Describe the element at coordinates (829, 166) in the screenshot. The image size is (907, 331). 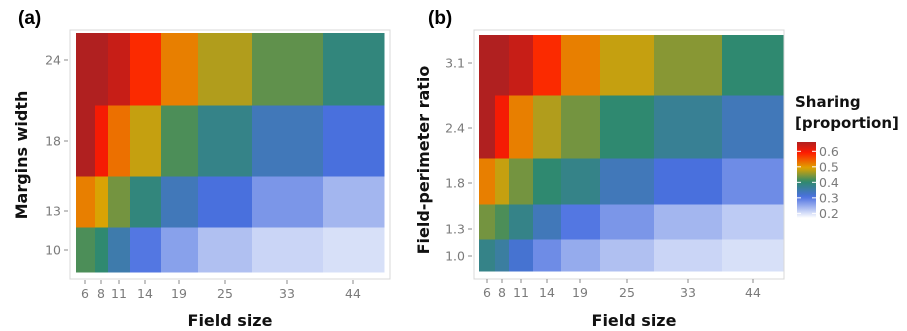
I see `legend-tick-label: 0.5` at that location.